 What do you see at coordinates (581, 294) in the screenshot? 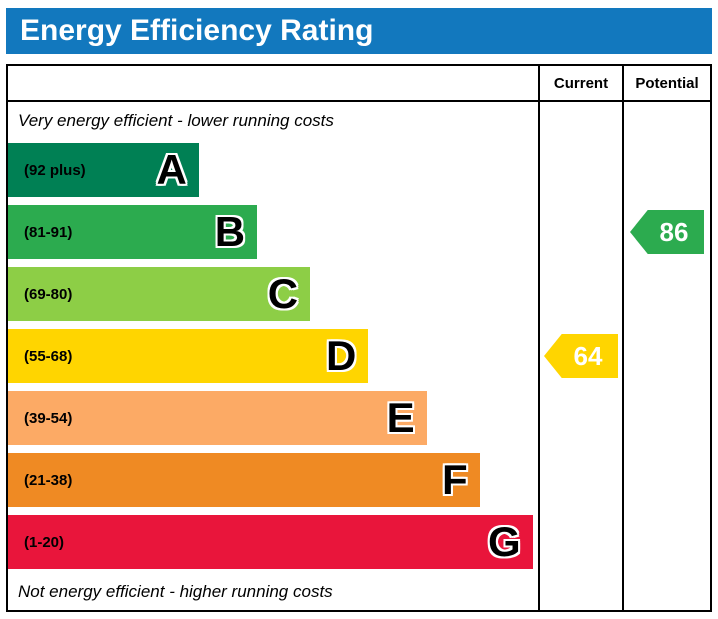
I see `current-slot-c` at bounding box center [581, 294].